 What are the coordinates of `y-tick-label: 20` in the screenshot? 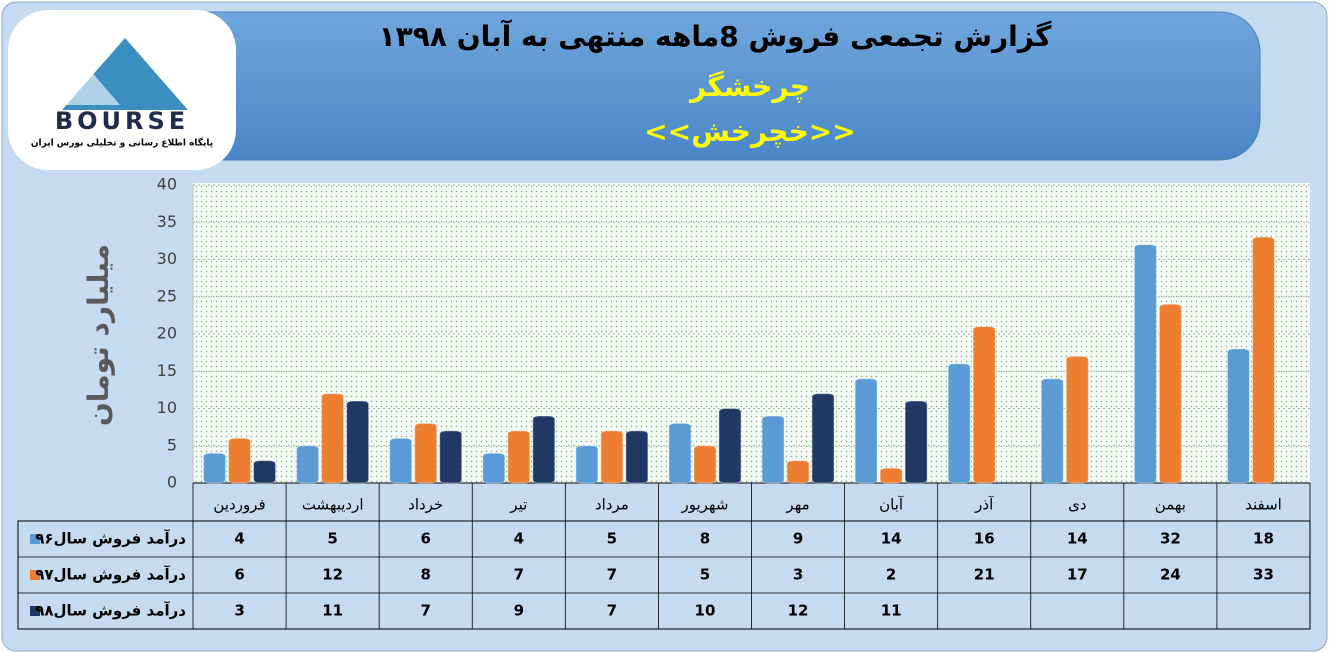 It's located at (167, 333).